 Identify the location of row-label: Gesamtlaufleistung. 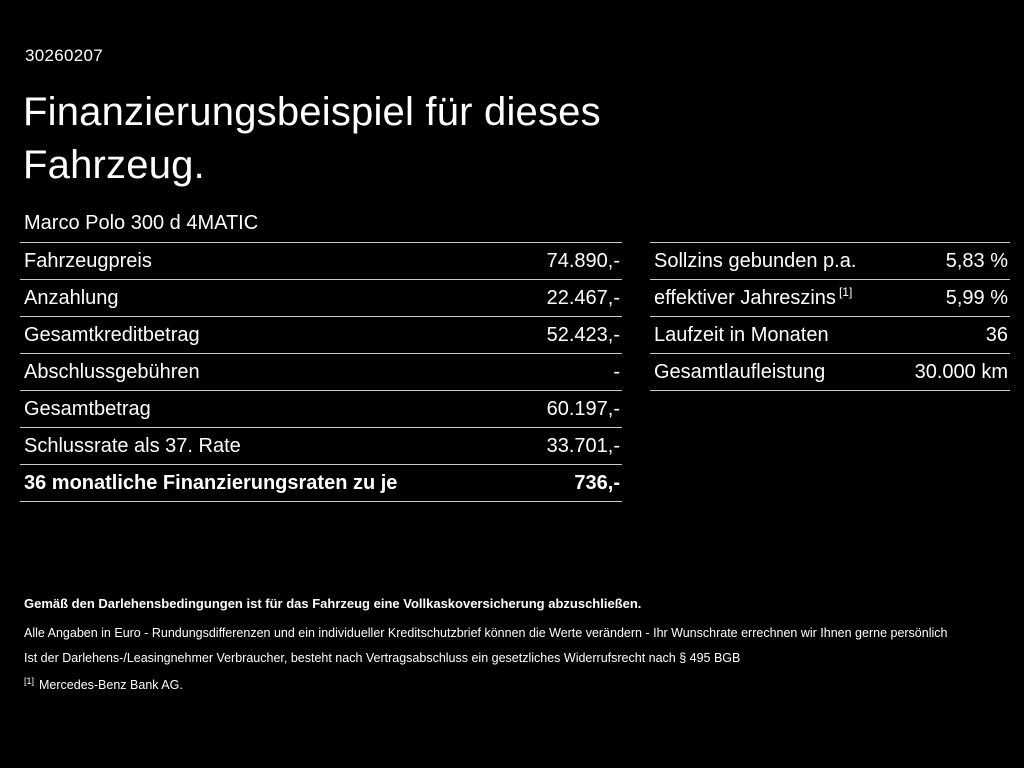
(740, 371).